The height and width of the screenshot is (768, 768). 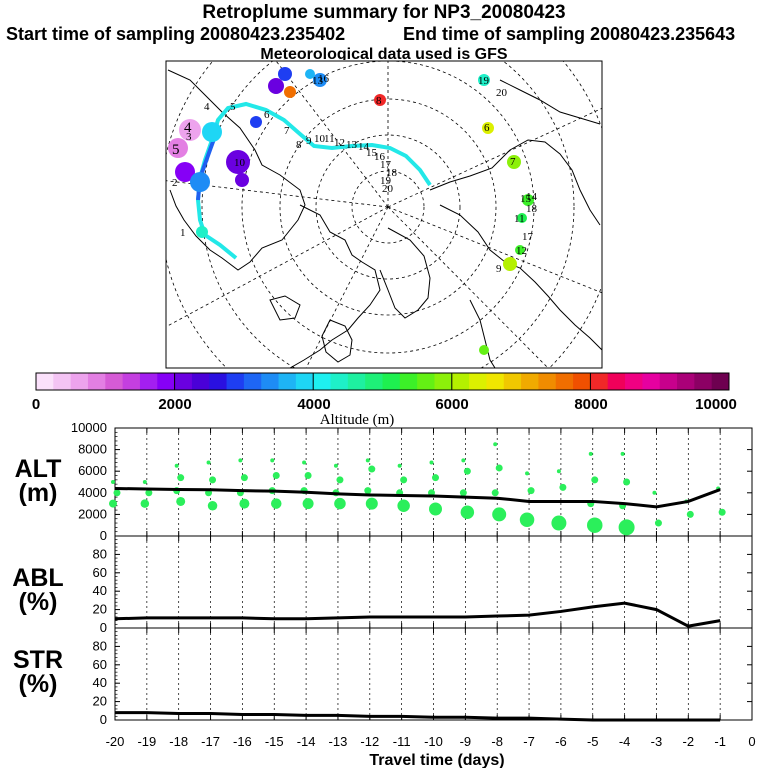 I want to click on x-tick-label: -13, so click(x=338, y=741).